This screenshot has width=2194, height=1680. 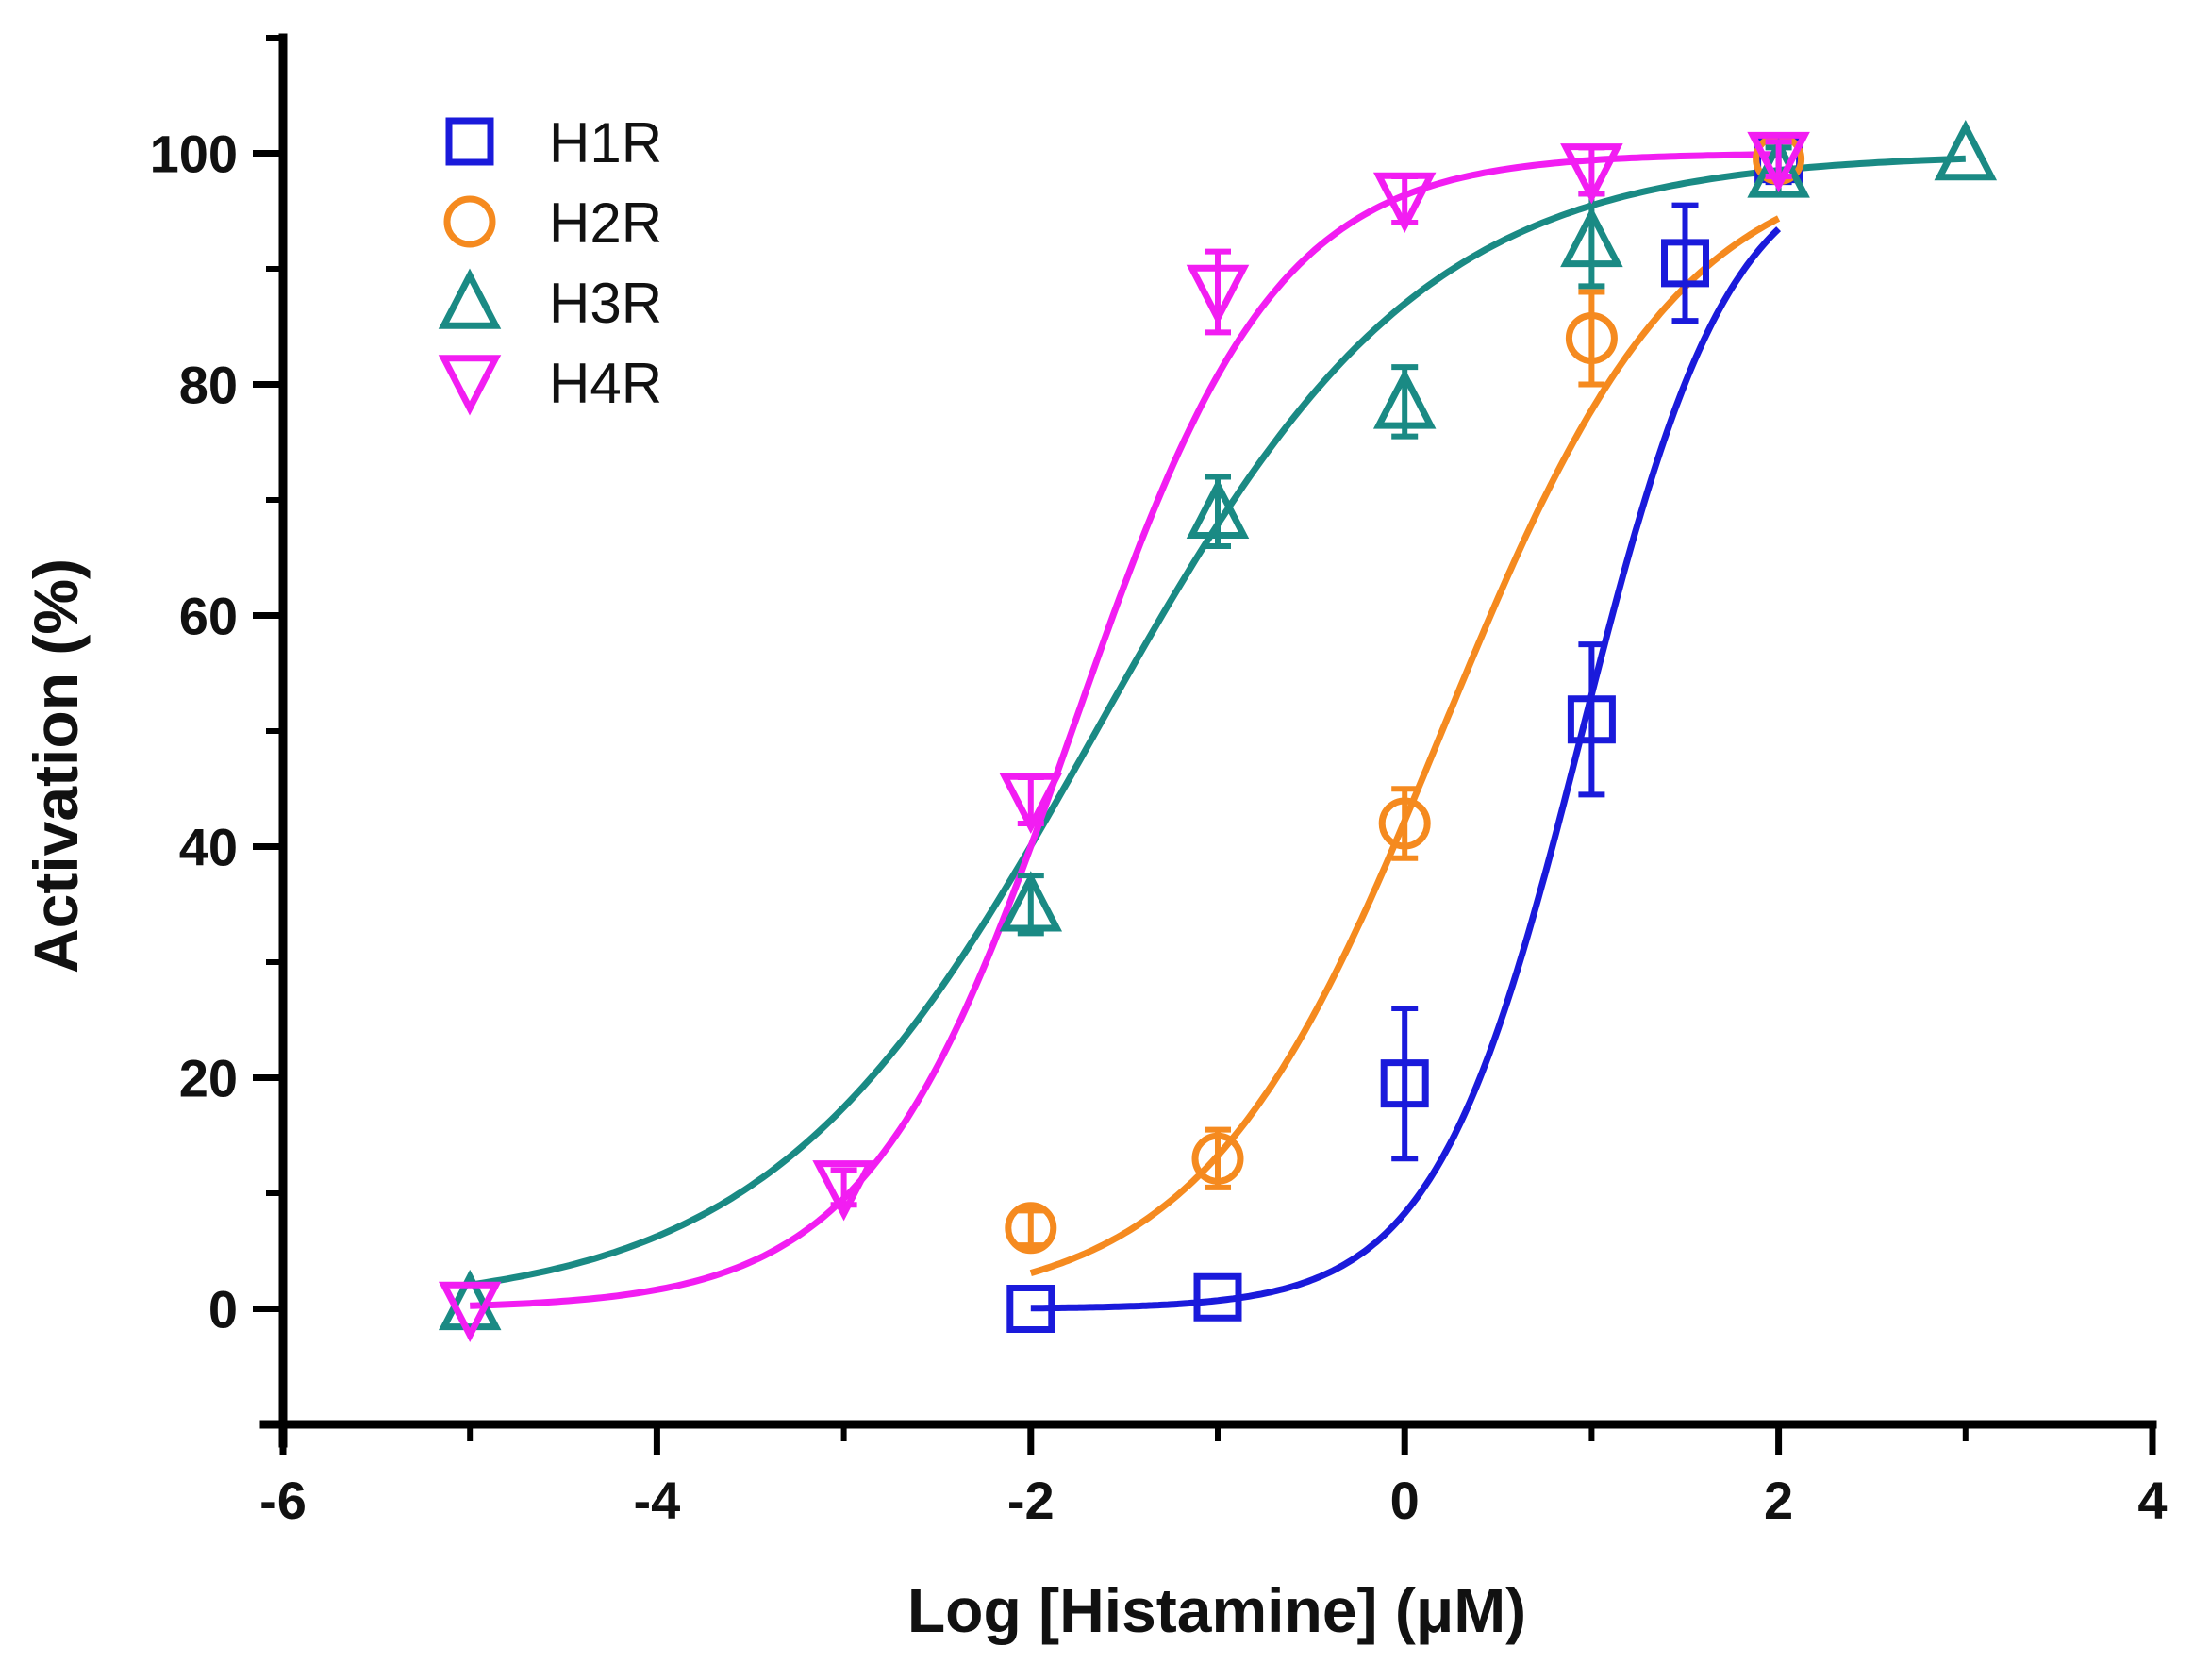 What do you see at coordinates (194, 154) in the screenshot?
I see `y-tick-label: 100` at bounding box center [194, 154].